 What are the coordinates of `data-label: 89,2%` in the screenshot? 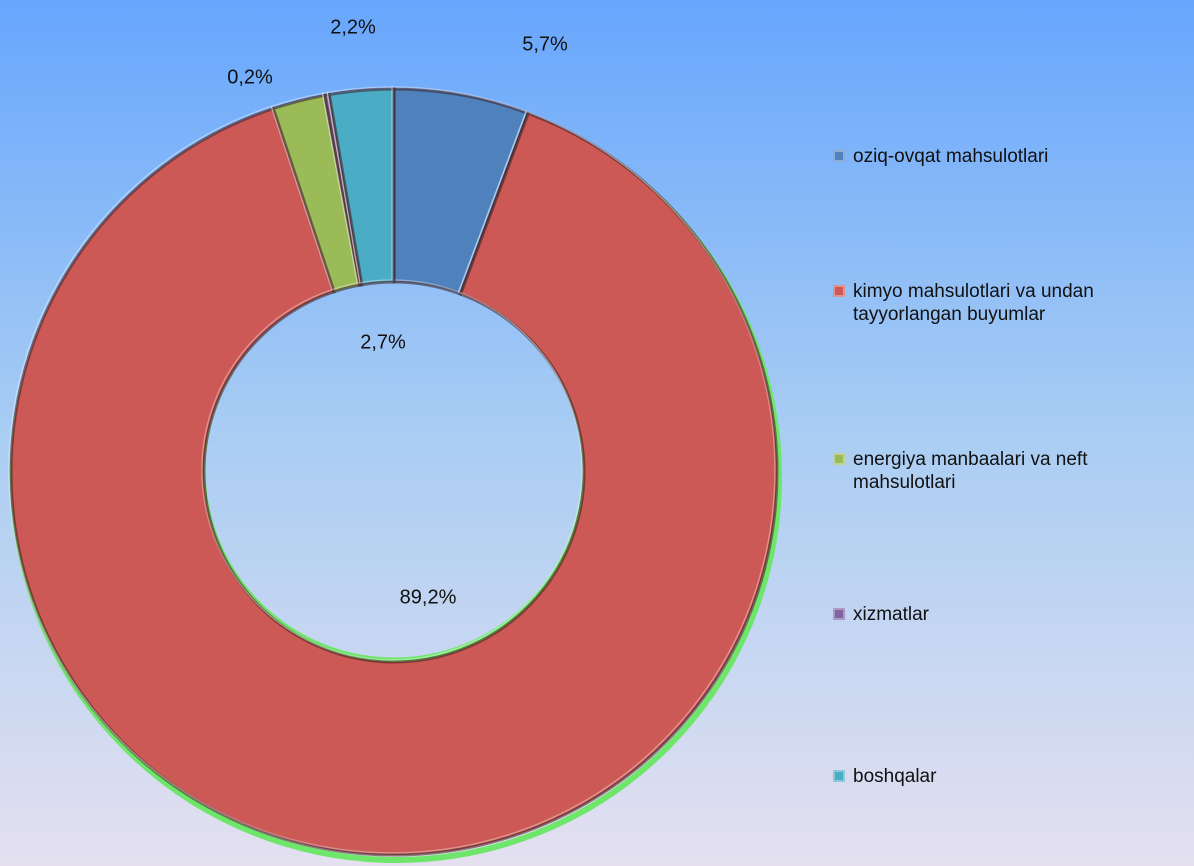 It's located at (428, 597).